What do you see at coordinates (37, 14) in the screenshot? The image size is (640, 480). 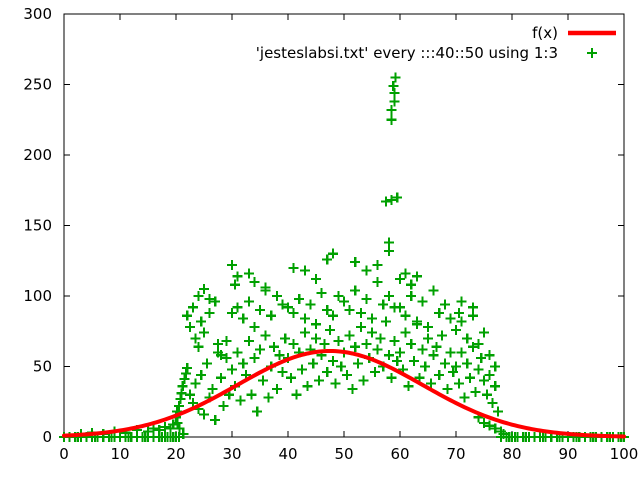 I see `y-tick-label: 300` at bounding box center [37, 14].